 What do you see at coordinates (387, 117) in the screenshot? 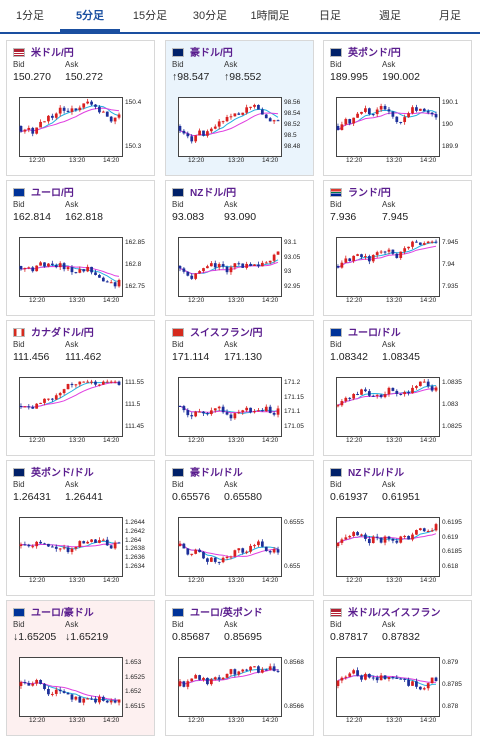
I see `chart-svg` at bounding box center [387, 117].